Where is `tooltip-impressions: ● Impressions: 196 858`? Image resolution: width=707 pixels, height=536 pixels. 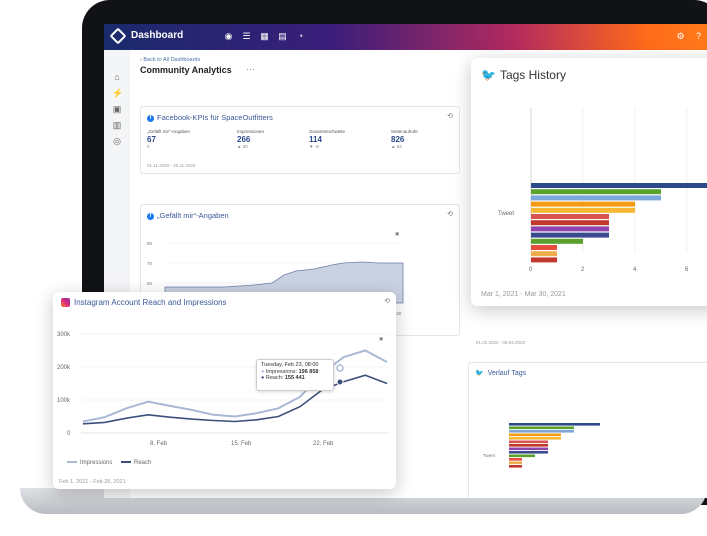
tooltip-impressions: ● Impressions: 196 858 is located at coordinates (290, 372).